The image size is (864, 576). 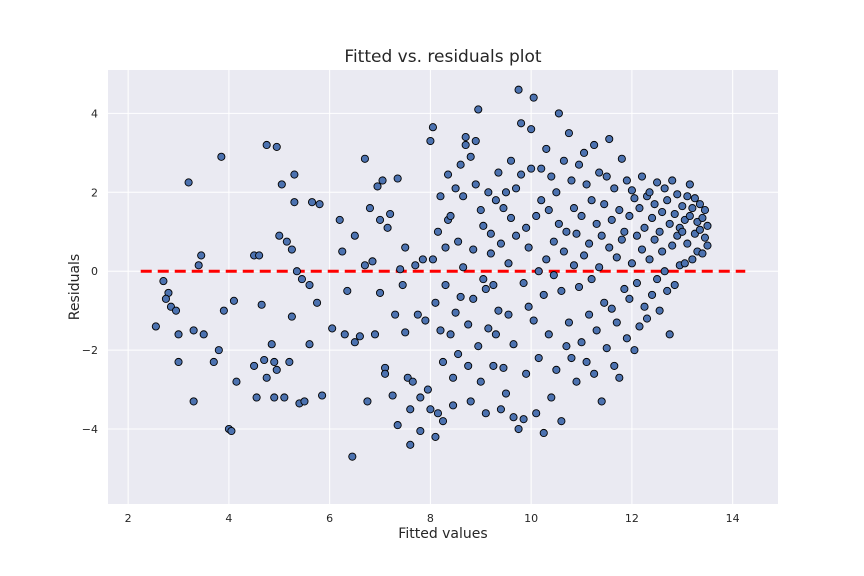 What do you see at coordinates (632, 518) in the screenshot?
I see `x-tick-label: 12` at bounding box center [632, 518].